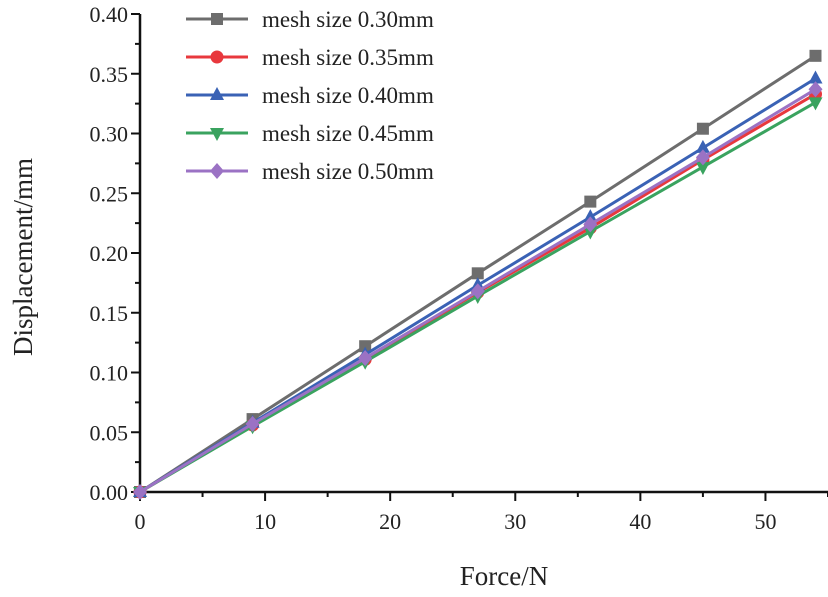 The width and height of the screenshot is (828, 597). What do you see at coordinates (109, 313) in the screenshot?
I see `y-tick-label: 0.15` at bounding box center [109, 313].